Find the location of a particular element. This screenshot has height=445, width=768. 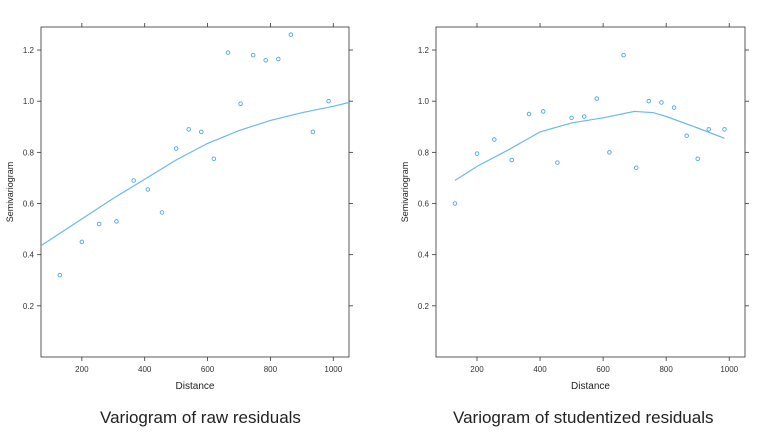

caption-studentized-residuals: Variogram of studentized residuals is located at coordinates (583, 417).